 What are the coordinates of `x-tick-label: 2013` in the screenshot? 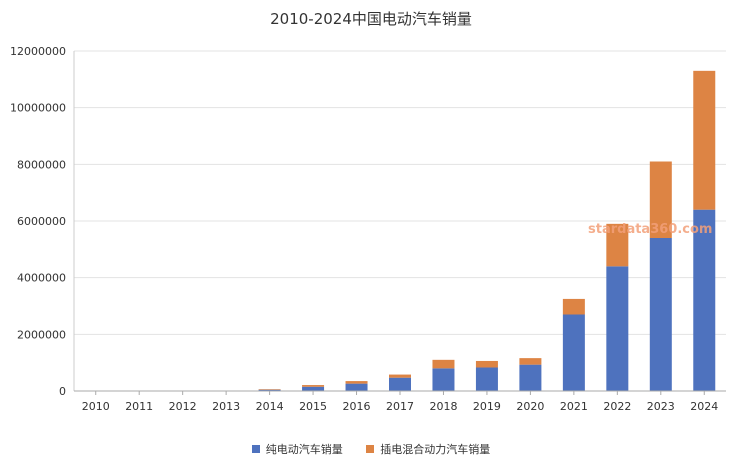 It's located at (226, 406).